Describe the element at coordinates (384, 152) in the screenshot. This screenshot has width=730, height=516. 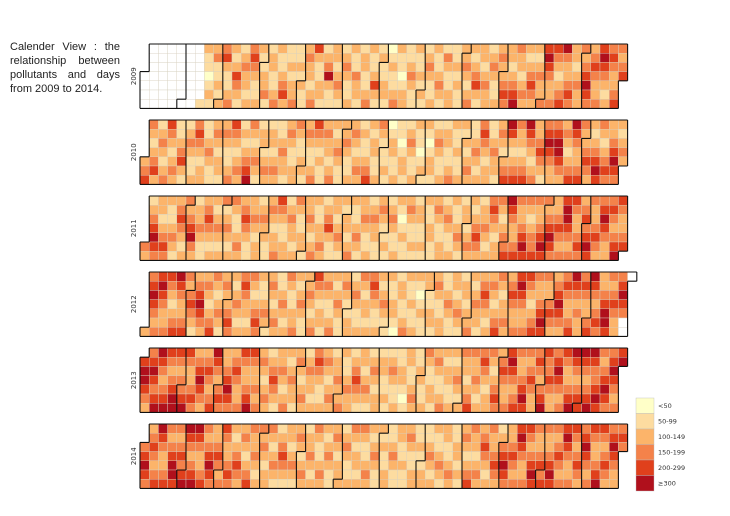
I see `month-border` at that location.